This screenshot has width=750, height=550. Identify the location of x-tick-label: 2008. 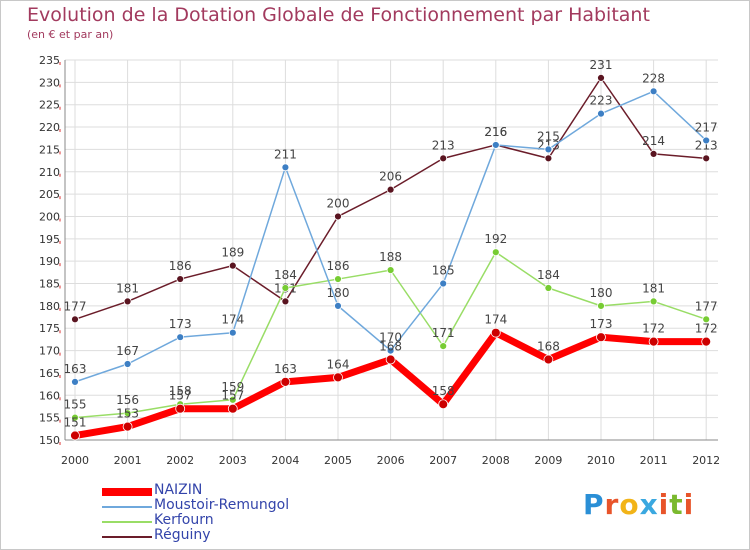
(496, 460).